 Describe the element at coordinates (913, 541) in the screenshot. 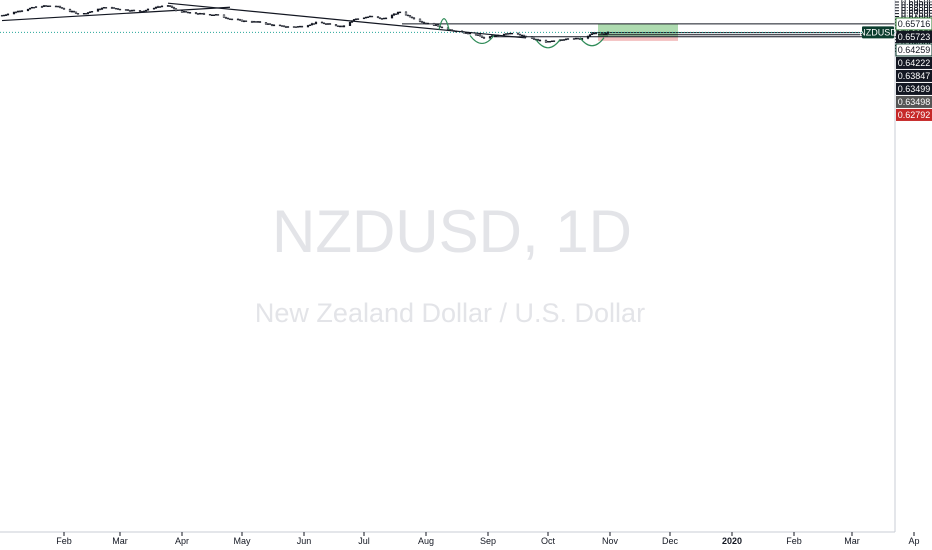

I see `time-tick-label: Ap` at that location.